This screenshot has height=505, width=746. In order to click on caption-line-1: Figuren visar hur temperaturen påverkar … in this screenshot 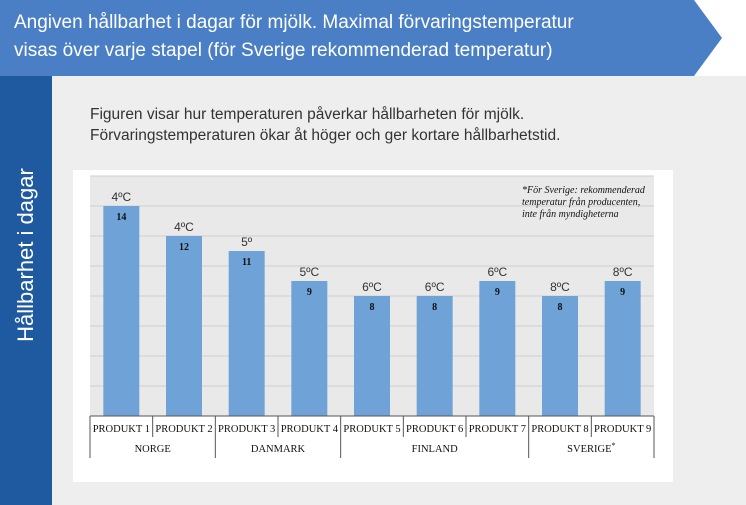, I will do `click(307, 114)`.